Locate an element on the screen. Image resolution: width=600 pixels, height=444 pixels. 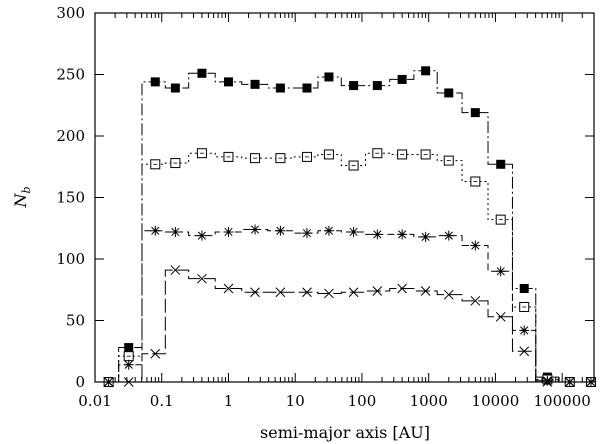
x-axis-label: semi-major axis [AU] is located at coordinates (345, 432).